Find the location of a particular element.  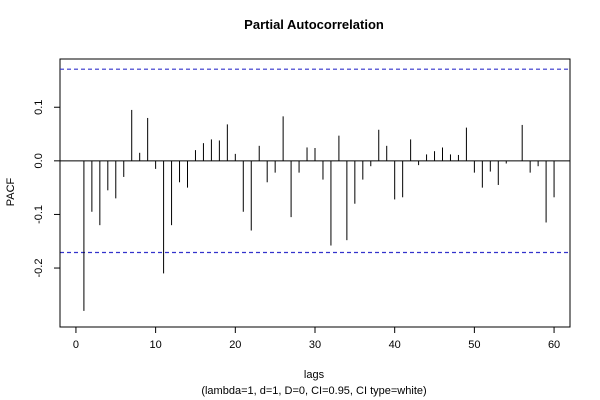

x-tick-label: 60 is located at coordinates (554, 345).